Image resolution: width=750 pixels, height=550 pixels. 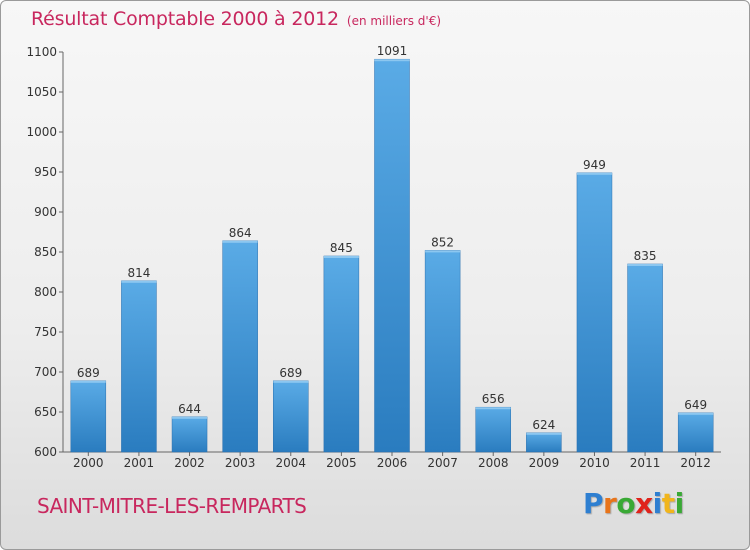 What do you see at coordinates (695, 432) in the screenshot?
I see `bar-2012` at bounding box center [695, 432].